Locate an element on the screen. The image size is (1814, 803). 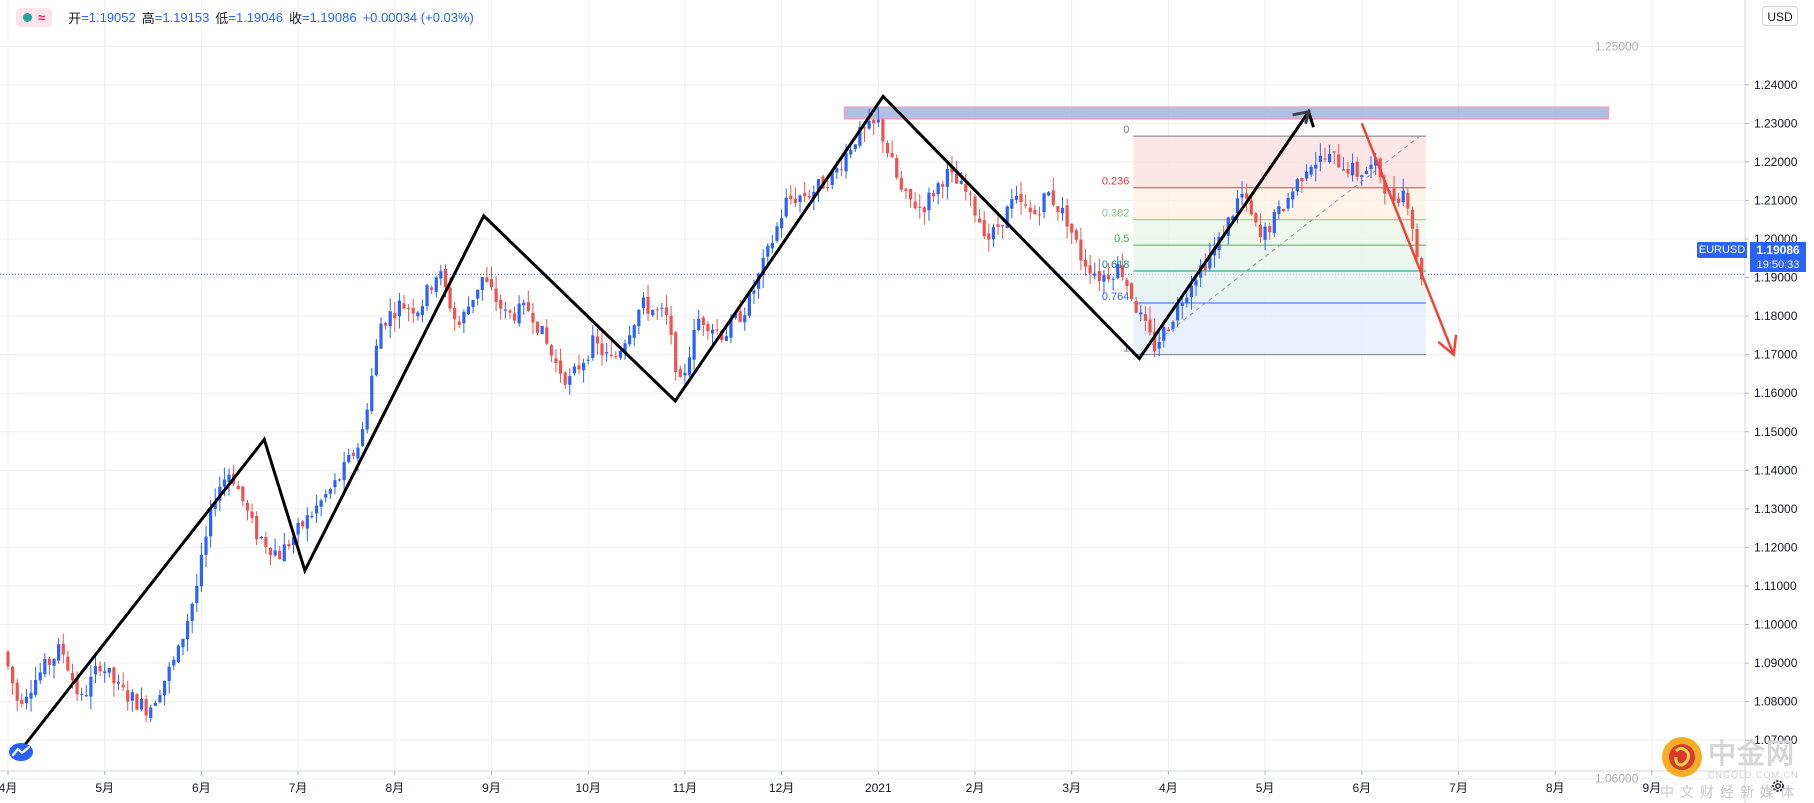
price-tick-label: 1.17000 is located at coordinates (1776, 355).